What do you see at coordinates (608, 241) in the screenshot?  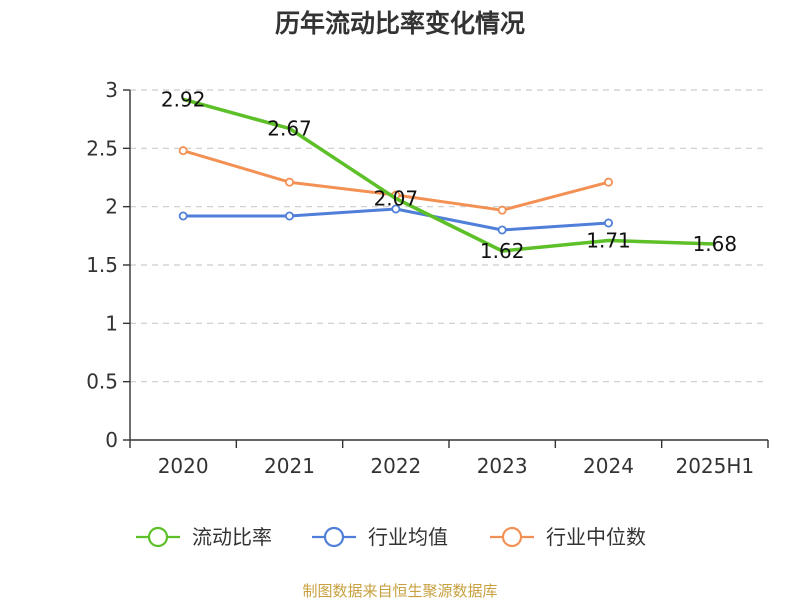 I see `data-label: 1.71` at bounding box center [608, 241].